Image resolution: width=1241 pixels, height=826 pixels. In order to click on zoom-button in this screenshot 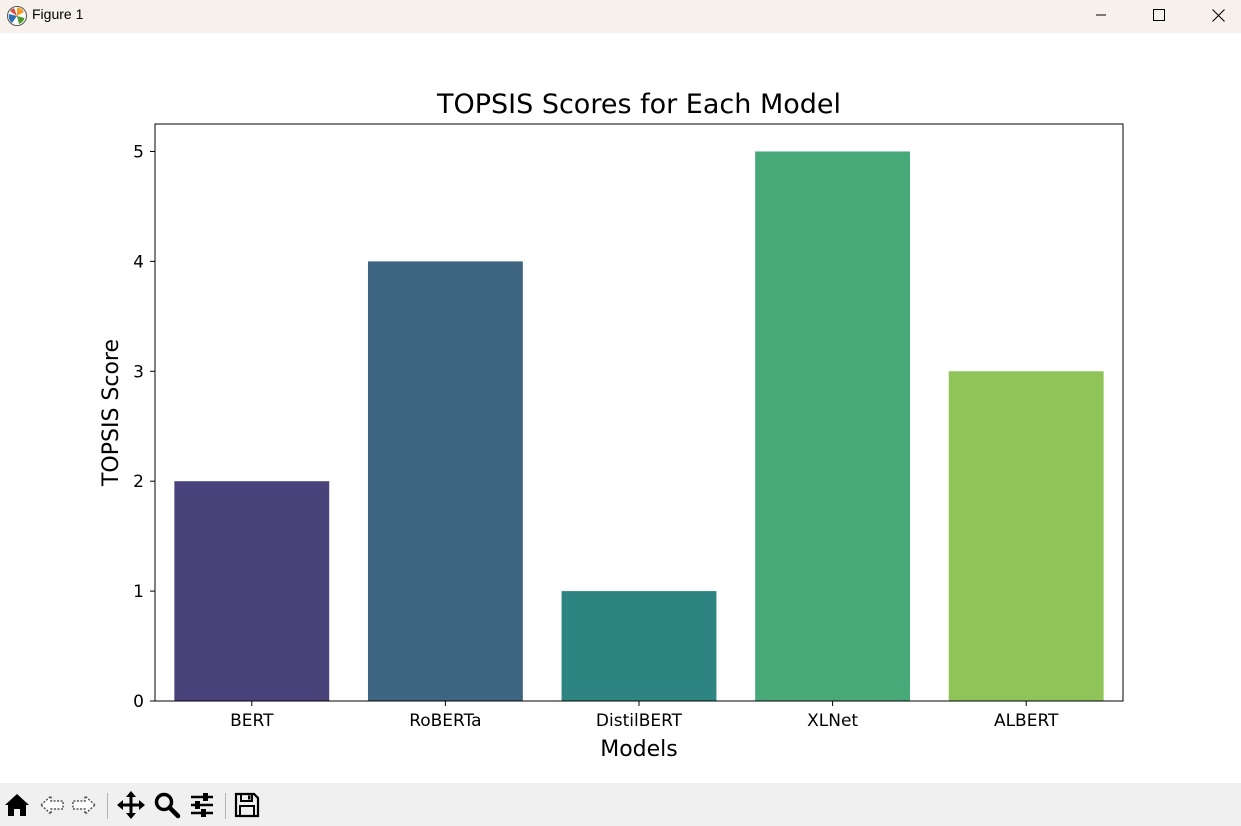, I will do `click(167, 805)`.